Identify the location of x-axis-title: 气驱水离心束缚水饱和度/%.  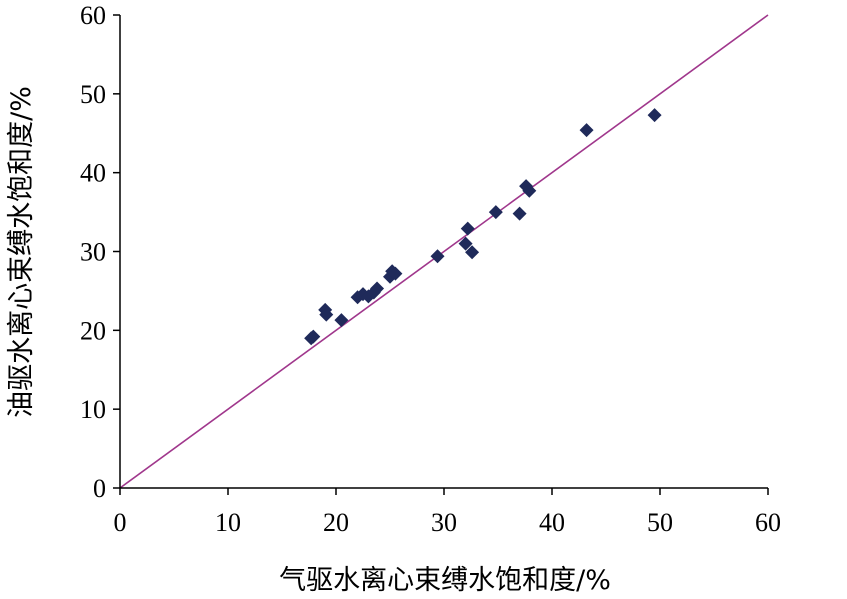
(445, 580).